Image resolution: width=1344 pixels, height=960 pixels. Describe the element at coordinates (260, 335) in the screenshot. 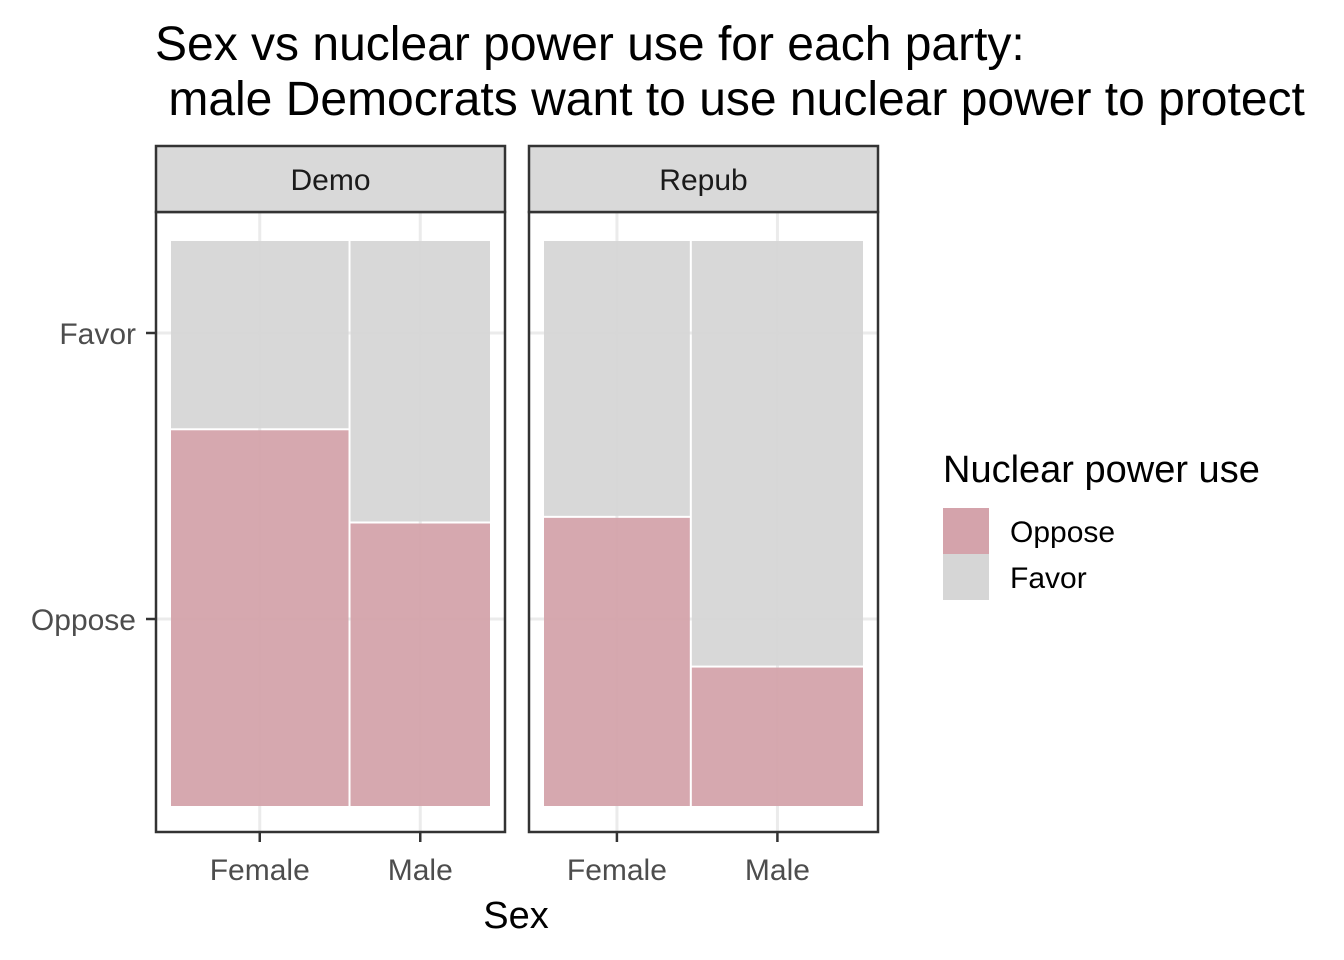

I see `tile-favor-demo-female` at that location.